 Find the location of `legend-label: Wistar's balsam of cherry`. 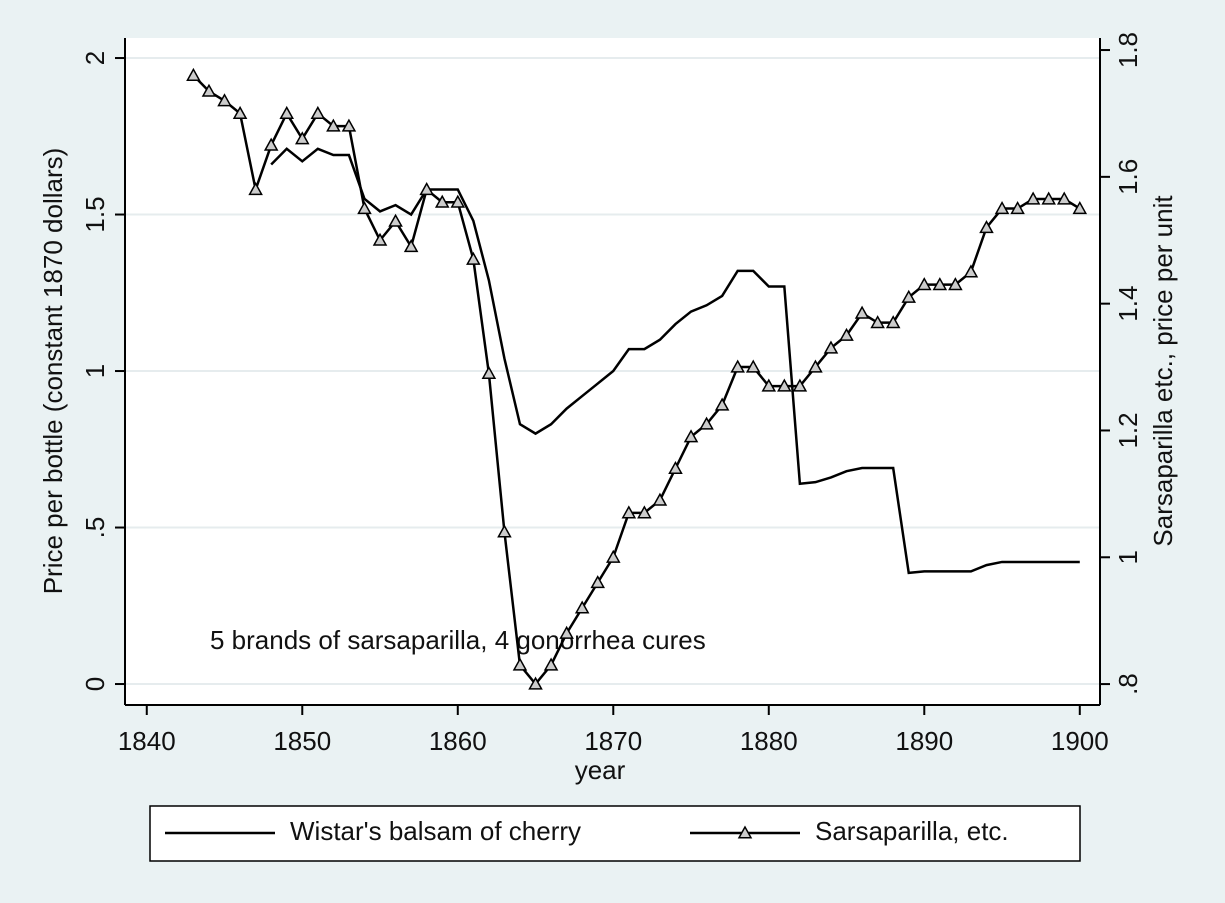

legend-label: Wistar's balsam of cherry is located at coordinates (435, 831).